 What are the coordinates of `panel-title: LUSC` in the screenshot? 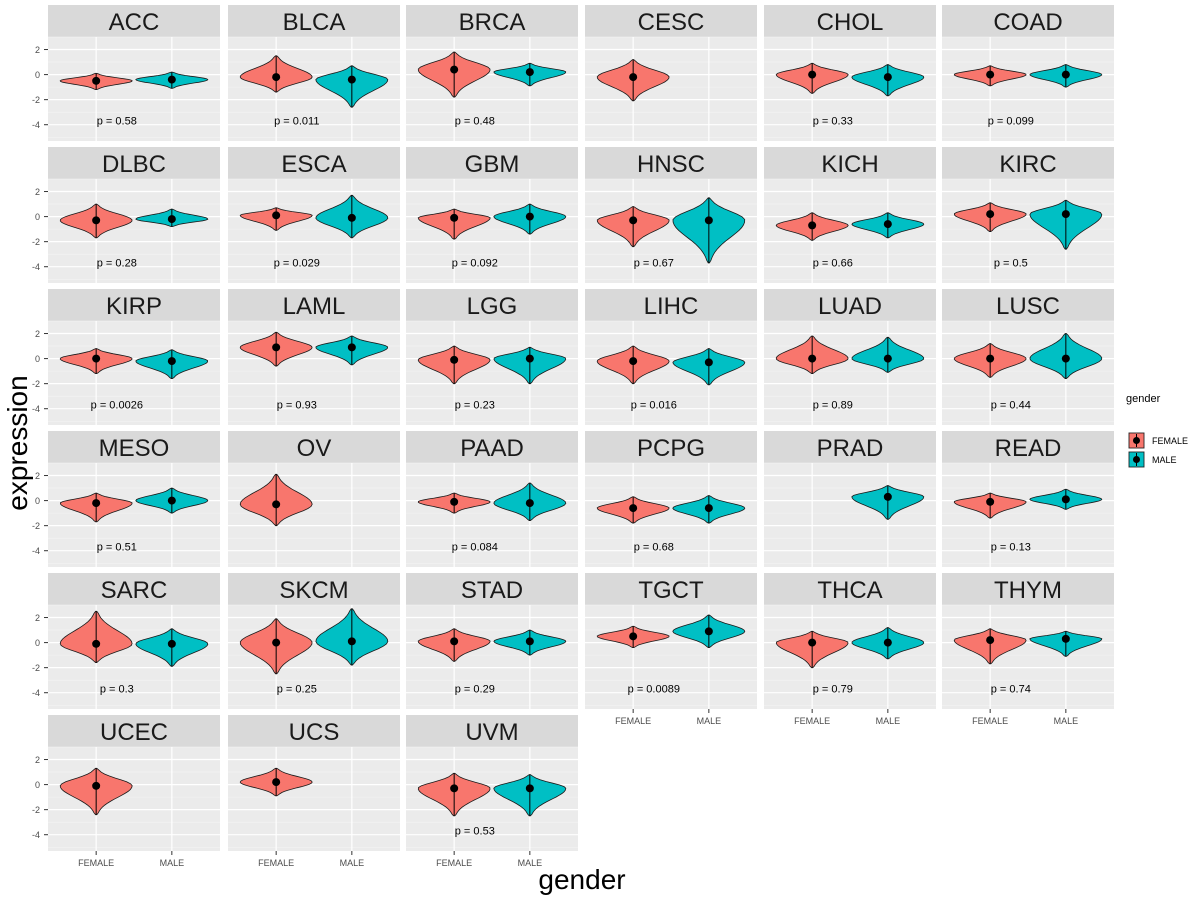 It's located at (1028, 306).